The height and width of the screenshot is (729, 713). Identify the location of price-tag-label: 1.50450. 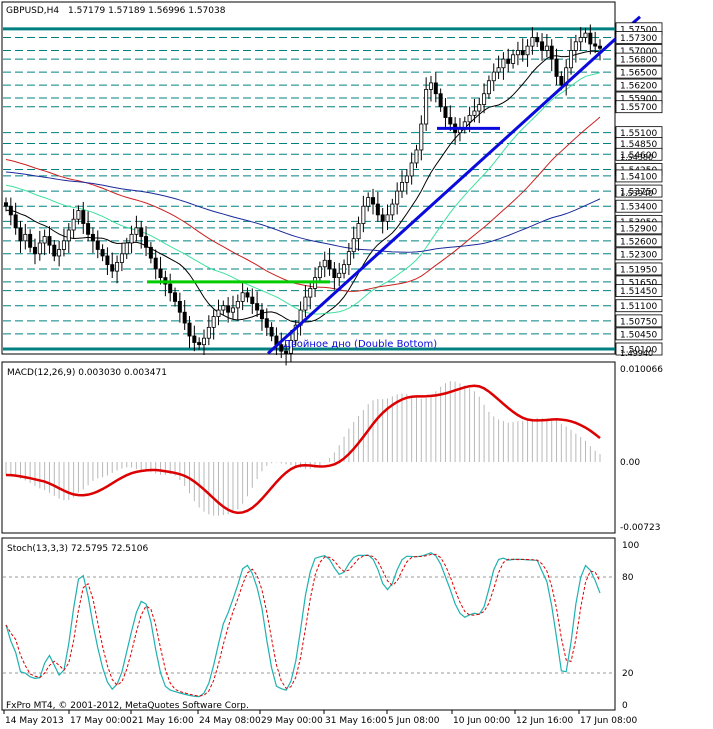
(638, 335).